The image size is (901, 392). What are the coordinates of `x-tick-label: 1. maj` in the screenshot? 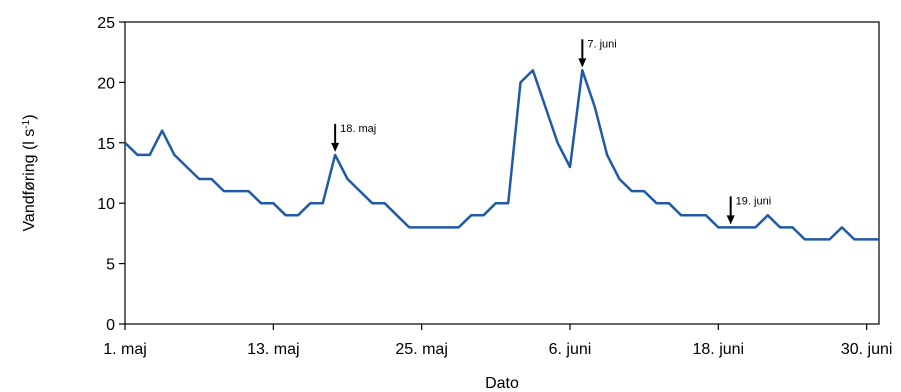 It's located at (125, 349).